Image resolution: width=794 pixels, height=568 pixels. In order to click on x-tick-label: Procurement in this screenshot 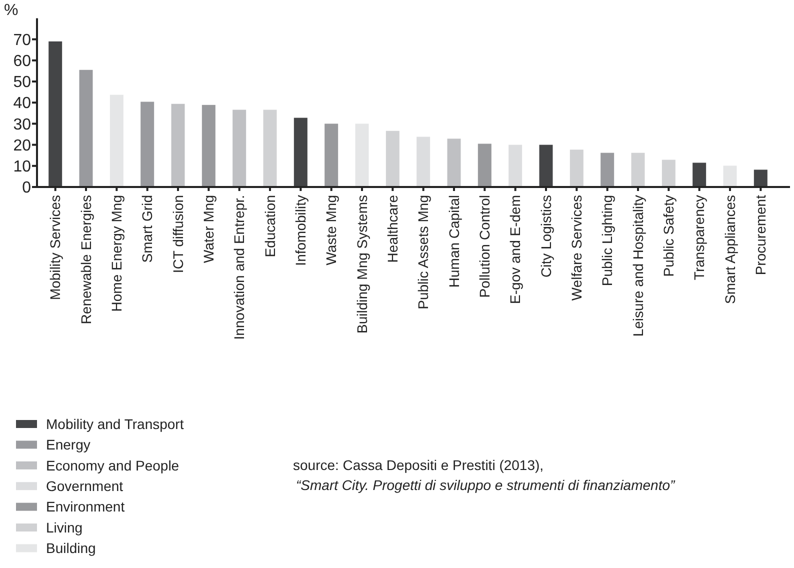, I will do `click(760, 235)`.